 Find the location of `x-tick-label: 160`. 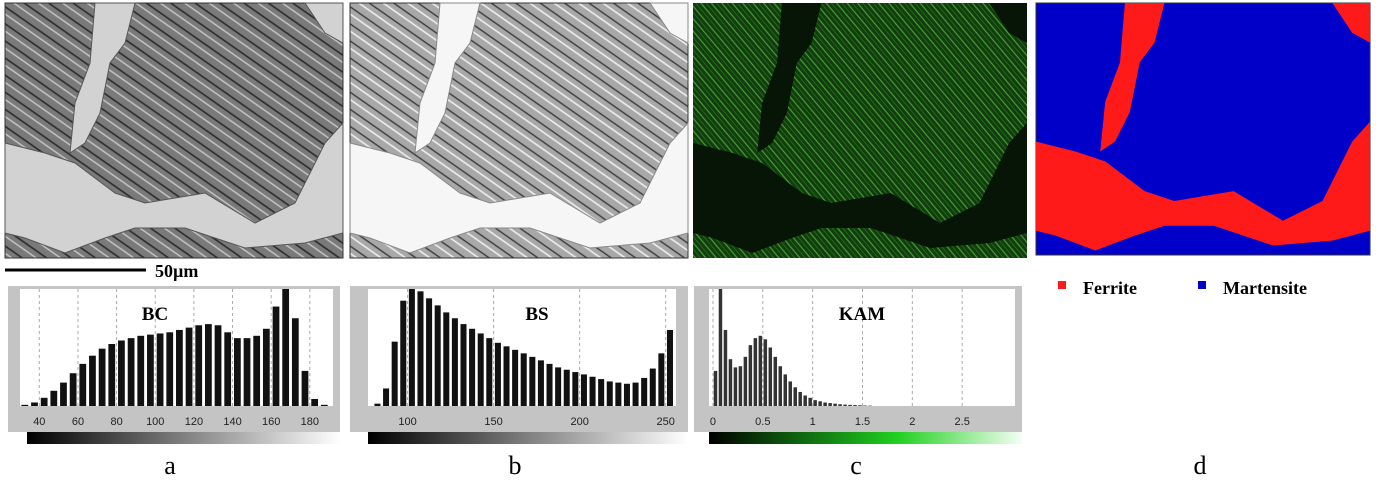

x-tick-label: 160 is located at coordinates (271, 422).